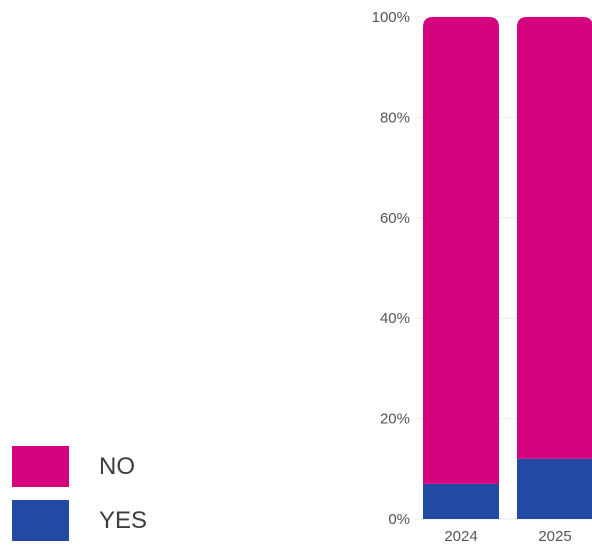  I want to click on legend-label-no: NO, so click(117, 466).